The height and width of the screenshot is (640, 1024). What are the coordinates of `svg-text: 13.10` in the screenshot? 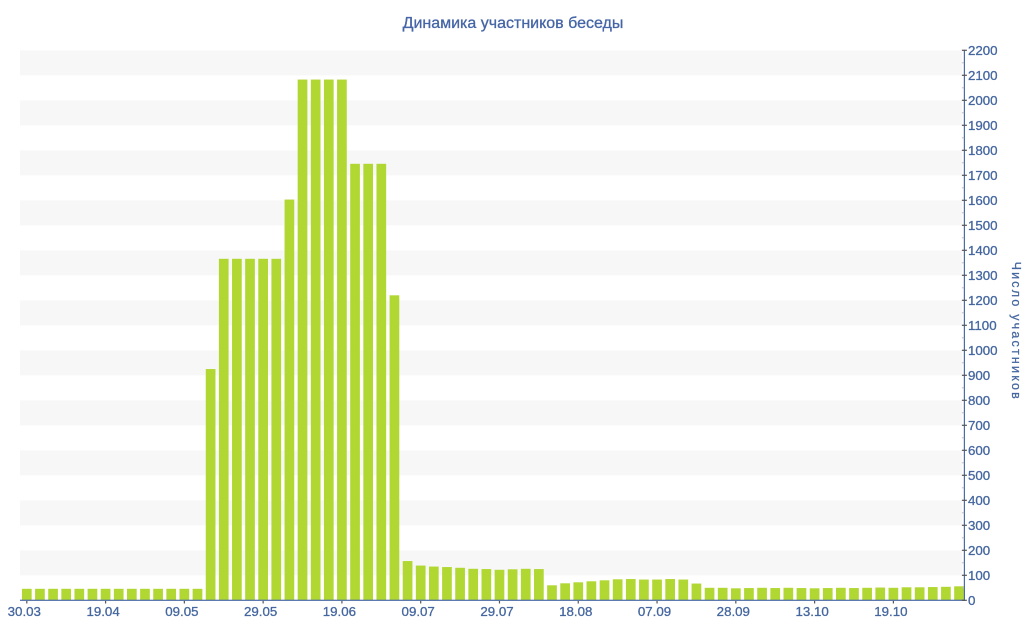 It's located at (811, 611).